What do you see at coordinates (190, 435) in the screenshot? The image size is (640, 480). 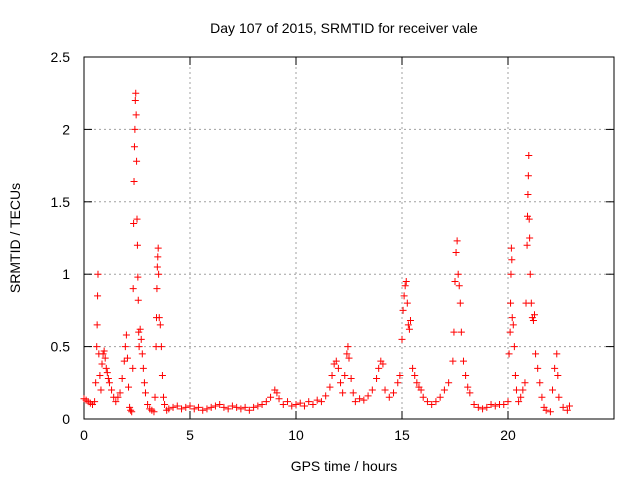 I see `x-tick-label: 5` at bounding box center [190, 435].